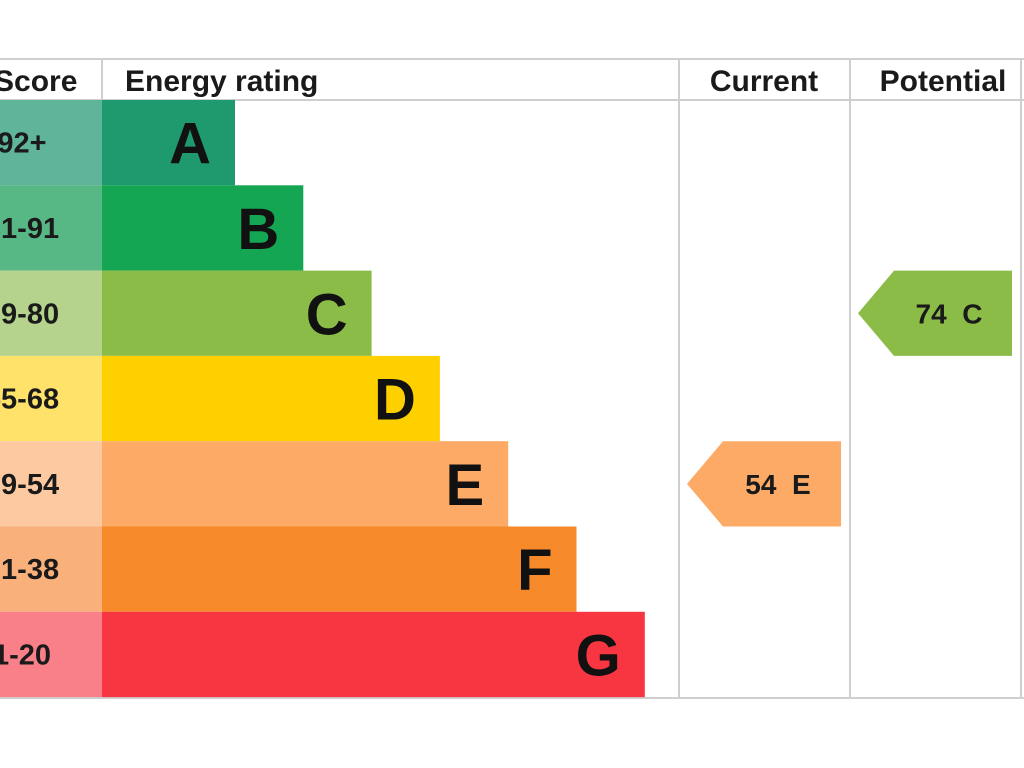 The width and height of the screenshot is (1024, 768). I want to click on score-cell-d, so click(51, 398).